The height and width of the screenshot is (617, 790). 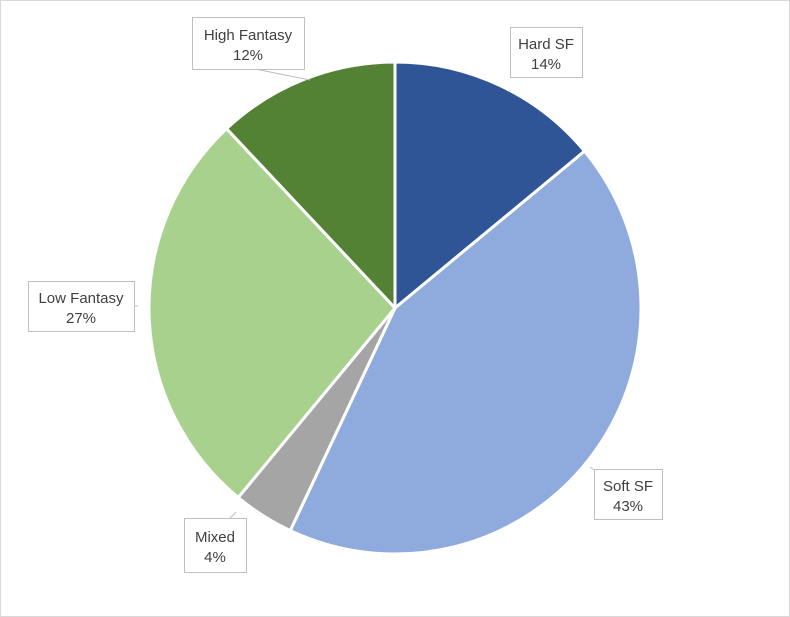 What do you see at coordinates (81, 298) in the screenshot?
I see `slice-label: Low Fantasy` at bounding box center [81, 298].